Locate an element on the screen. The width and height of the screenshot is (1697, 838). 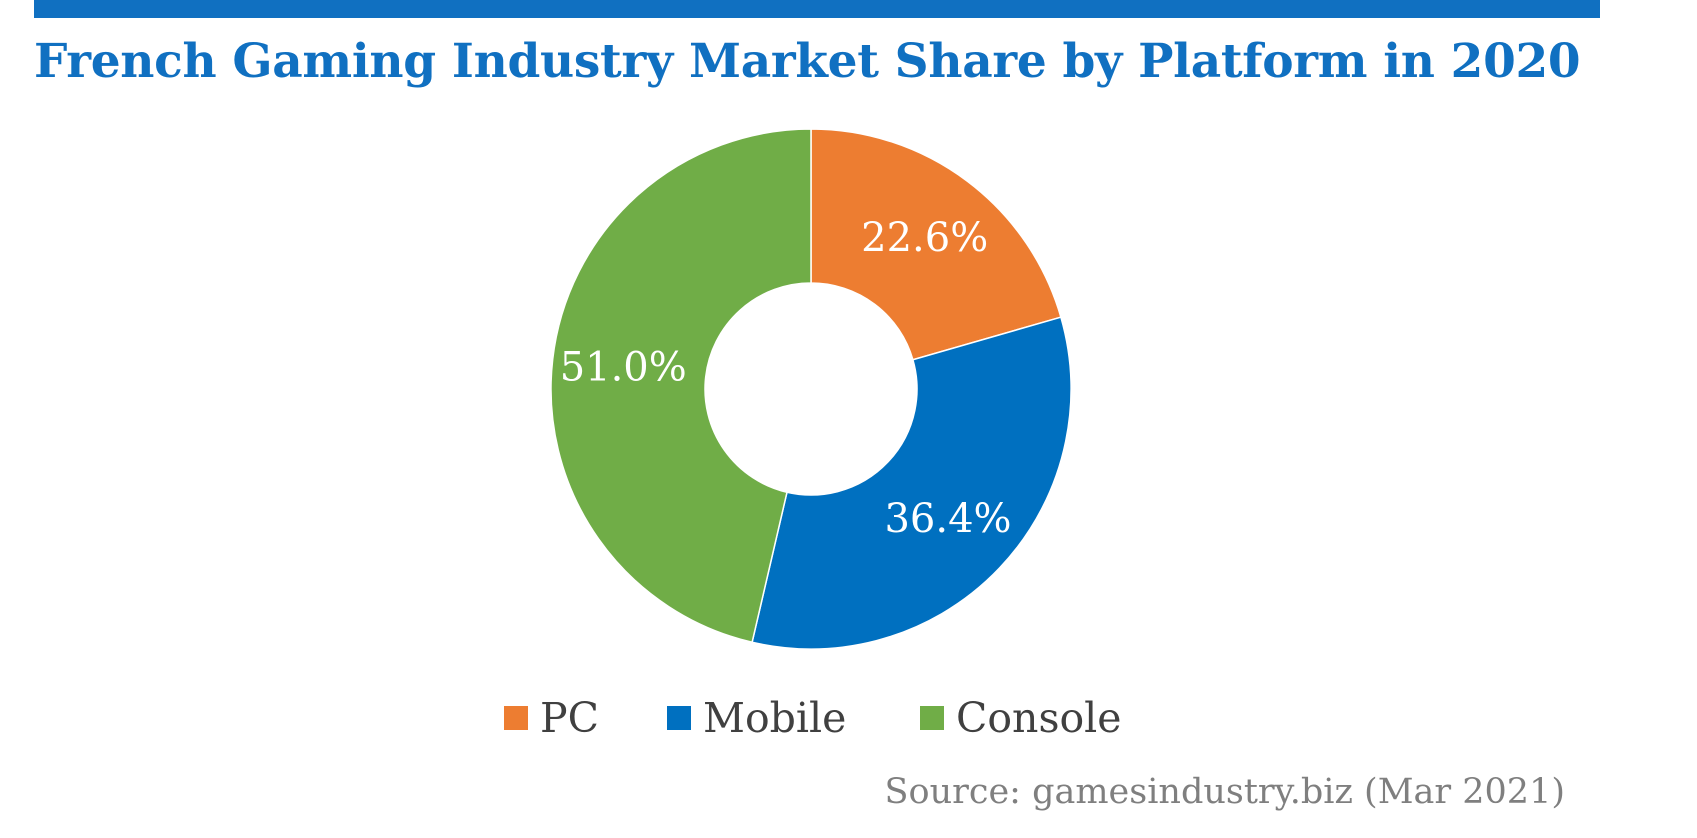
donut-slice-mobile is located at coordinates (911, 483).